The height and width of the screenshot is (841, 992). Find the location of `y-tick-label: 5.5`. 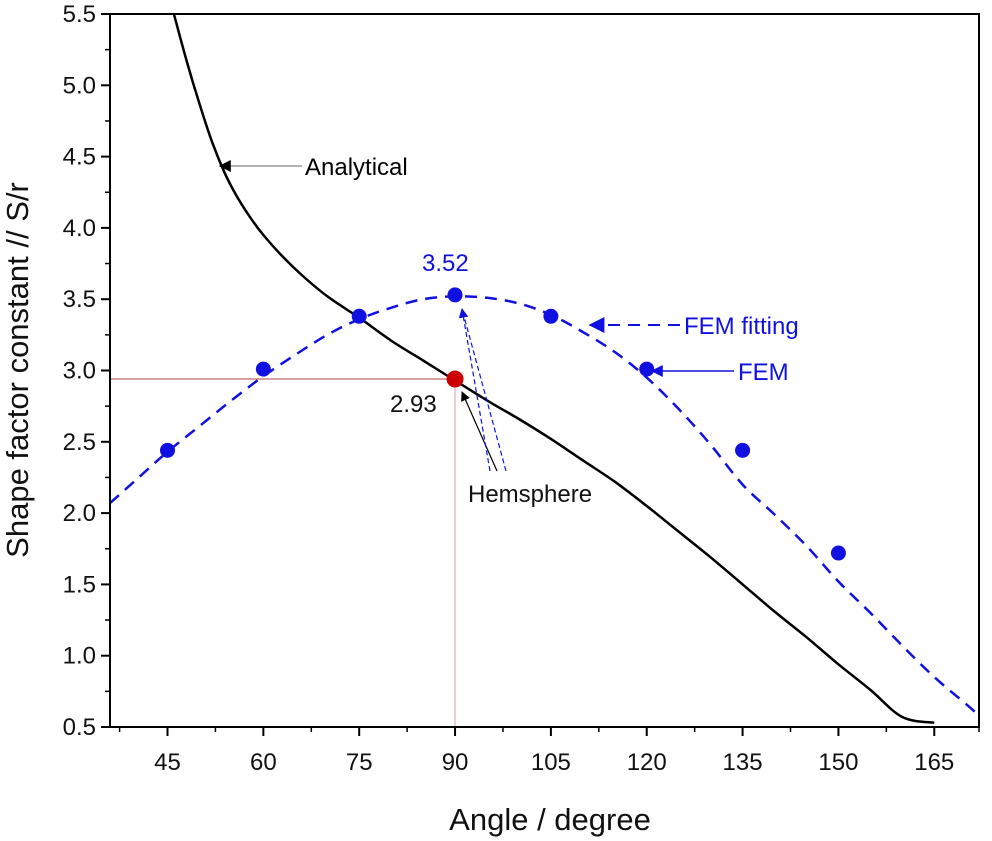

y-tick-label: 5.5 is located at coordinates (79, 14).